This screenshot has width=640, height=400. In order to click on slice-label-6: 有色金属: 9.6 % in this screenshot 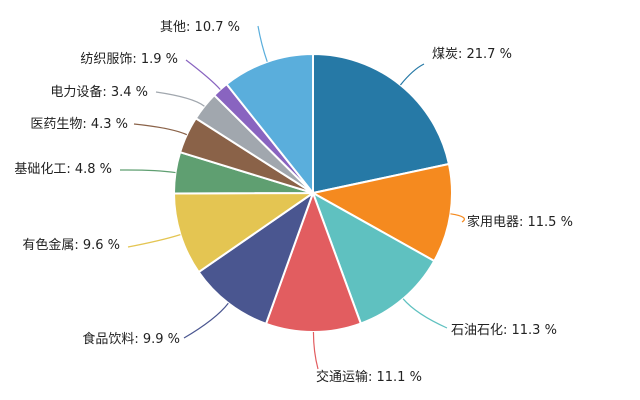, I will do `click(71, 245)`.